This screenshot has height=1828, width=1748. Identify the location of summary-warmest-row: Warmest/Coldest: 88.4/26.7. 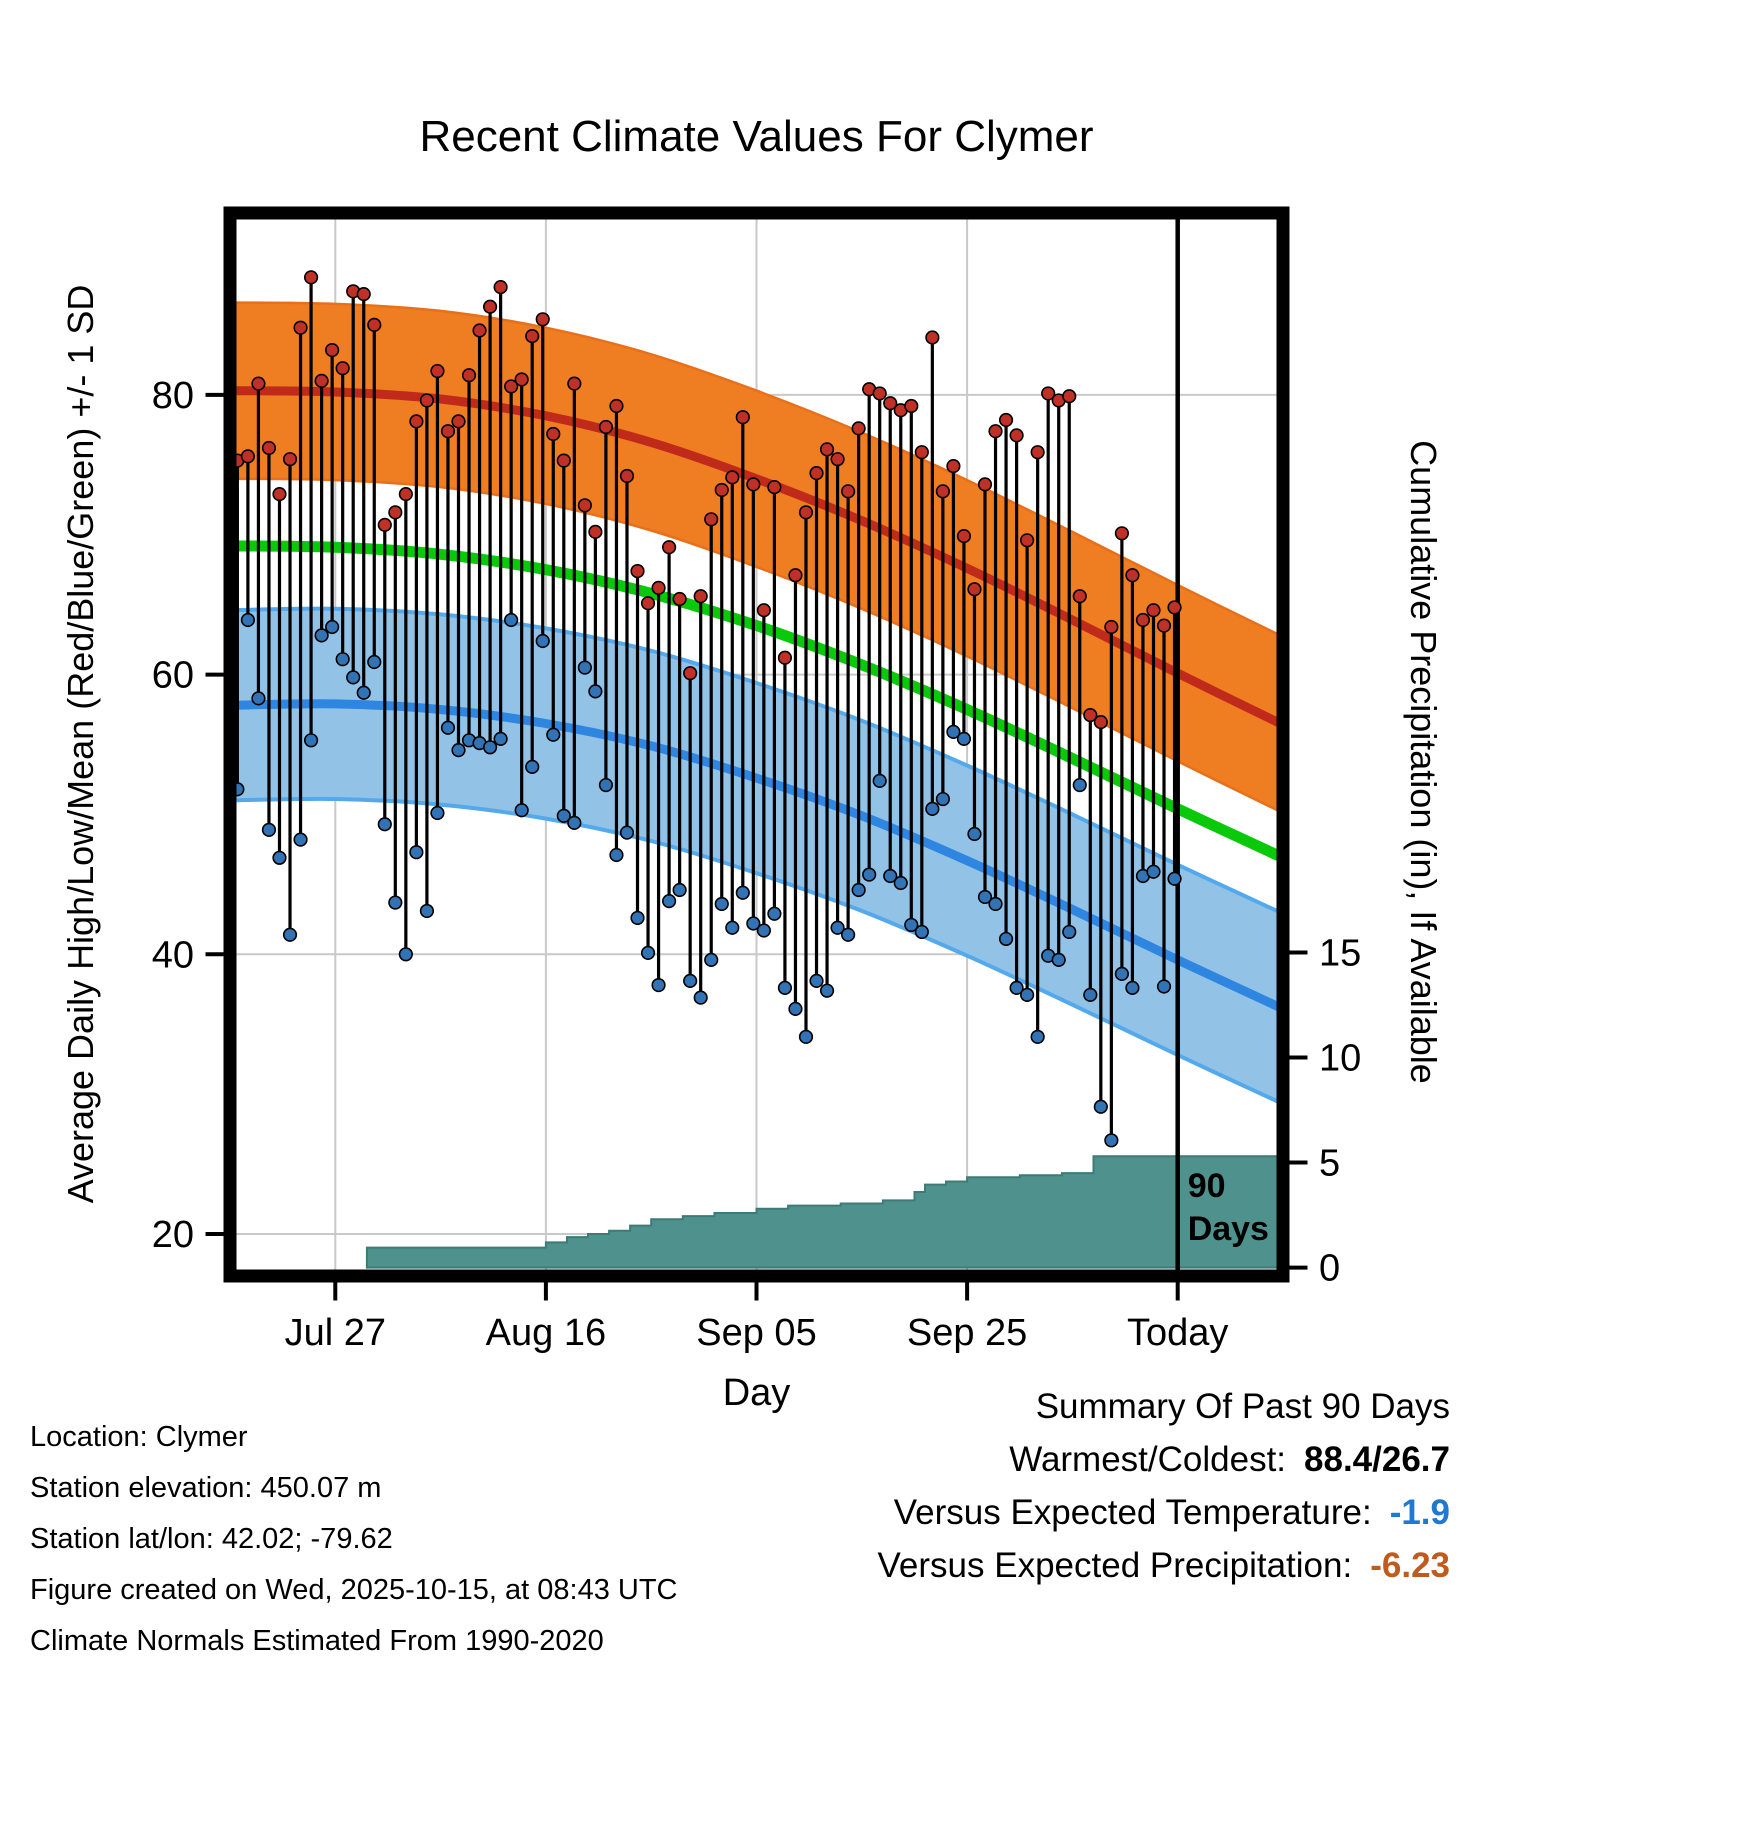
(1164, 1459).